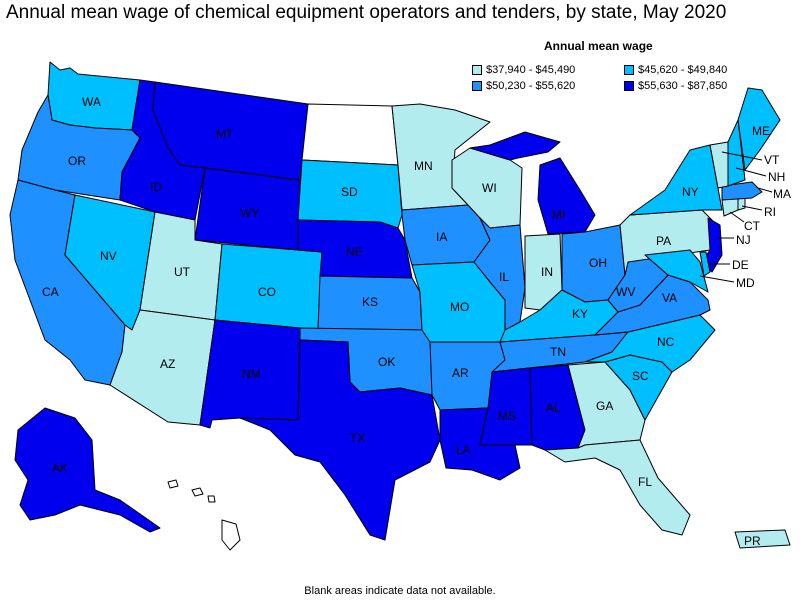  I want to click on label-TX: TX, so click(357, 438).